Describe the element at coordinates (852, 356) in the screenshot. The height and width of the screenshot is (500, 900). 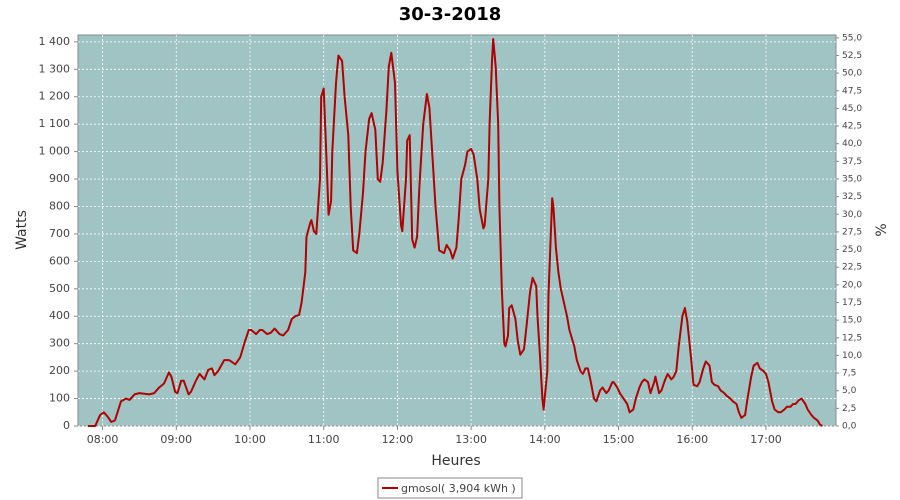
I see `y2-tick-label: 10,0` at that location.